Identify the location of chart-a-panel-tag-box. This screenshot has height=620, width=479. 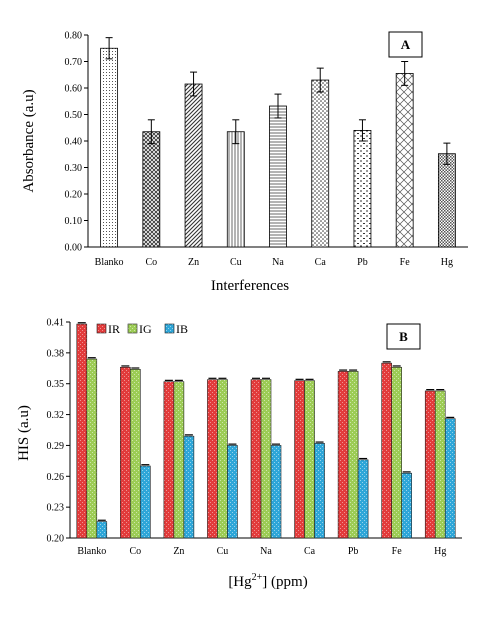
(405, 44).